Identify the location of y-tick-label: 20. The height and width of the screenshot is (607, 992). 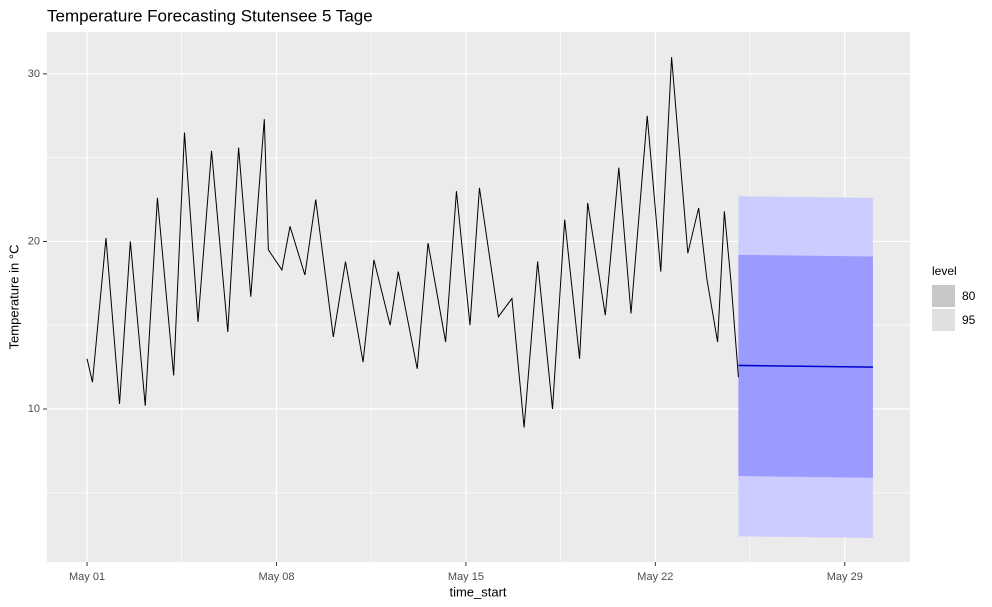
(34, 241).